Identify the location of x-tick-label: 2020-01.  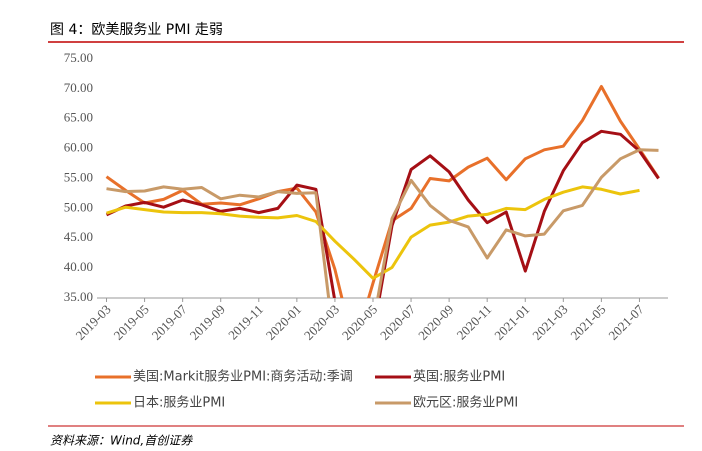
(283, 322).